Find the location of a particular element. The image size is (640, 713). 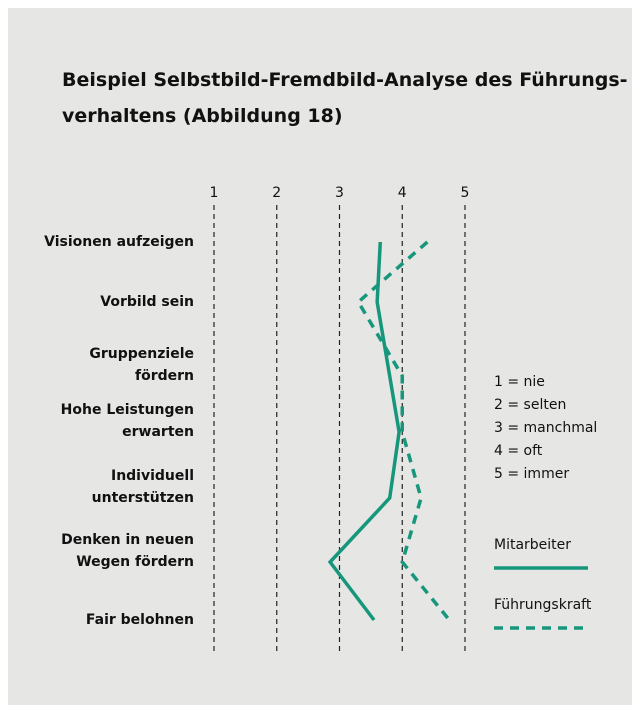

category-label: Fair belohnen is located at coordinates (139, 620).